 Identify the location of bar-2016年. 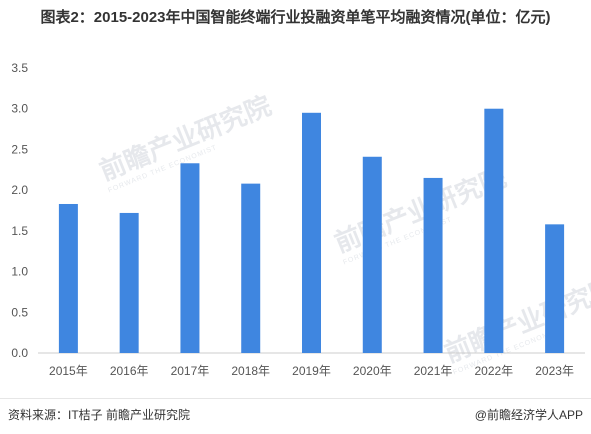
(129, 282).